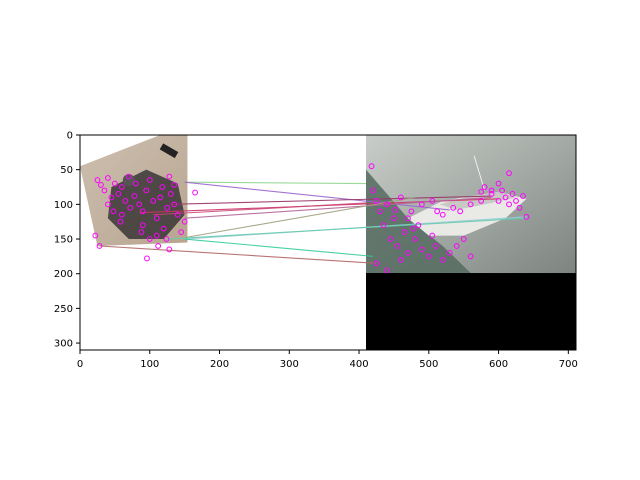 The width and height of the screenshot is (640, 480). Describe the element at coordinates (63, 274) in the screenshot. I see `y-tick-label: 200` at that location.